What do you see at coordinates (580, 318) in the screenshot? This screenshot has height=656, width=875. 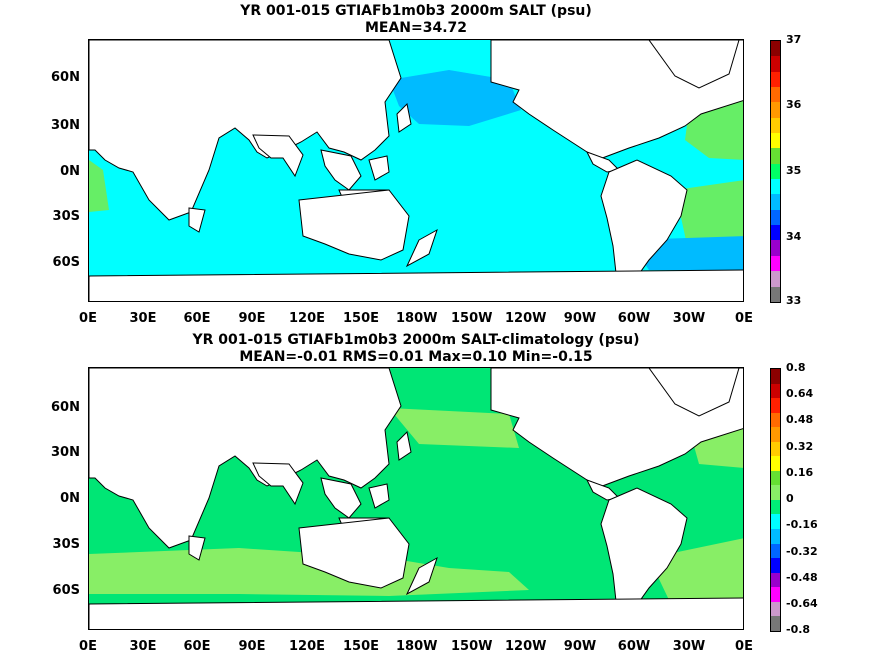 I see `panel1-lon-label: 90W` at bounding box center [580, 318].